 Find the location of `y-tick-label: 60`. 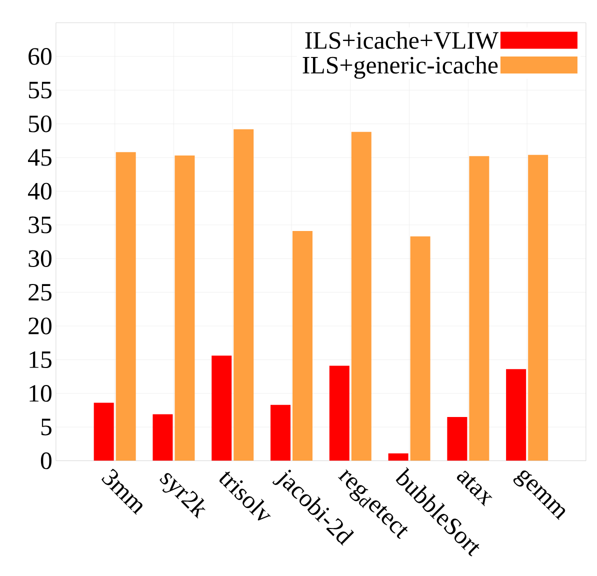

y-tick-label: 60 is located at coordinates (40, 56).